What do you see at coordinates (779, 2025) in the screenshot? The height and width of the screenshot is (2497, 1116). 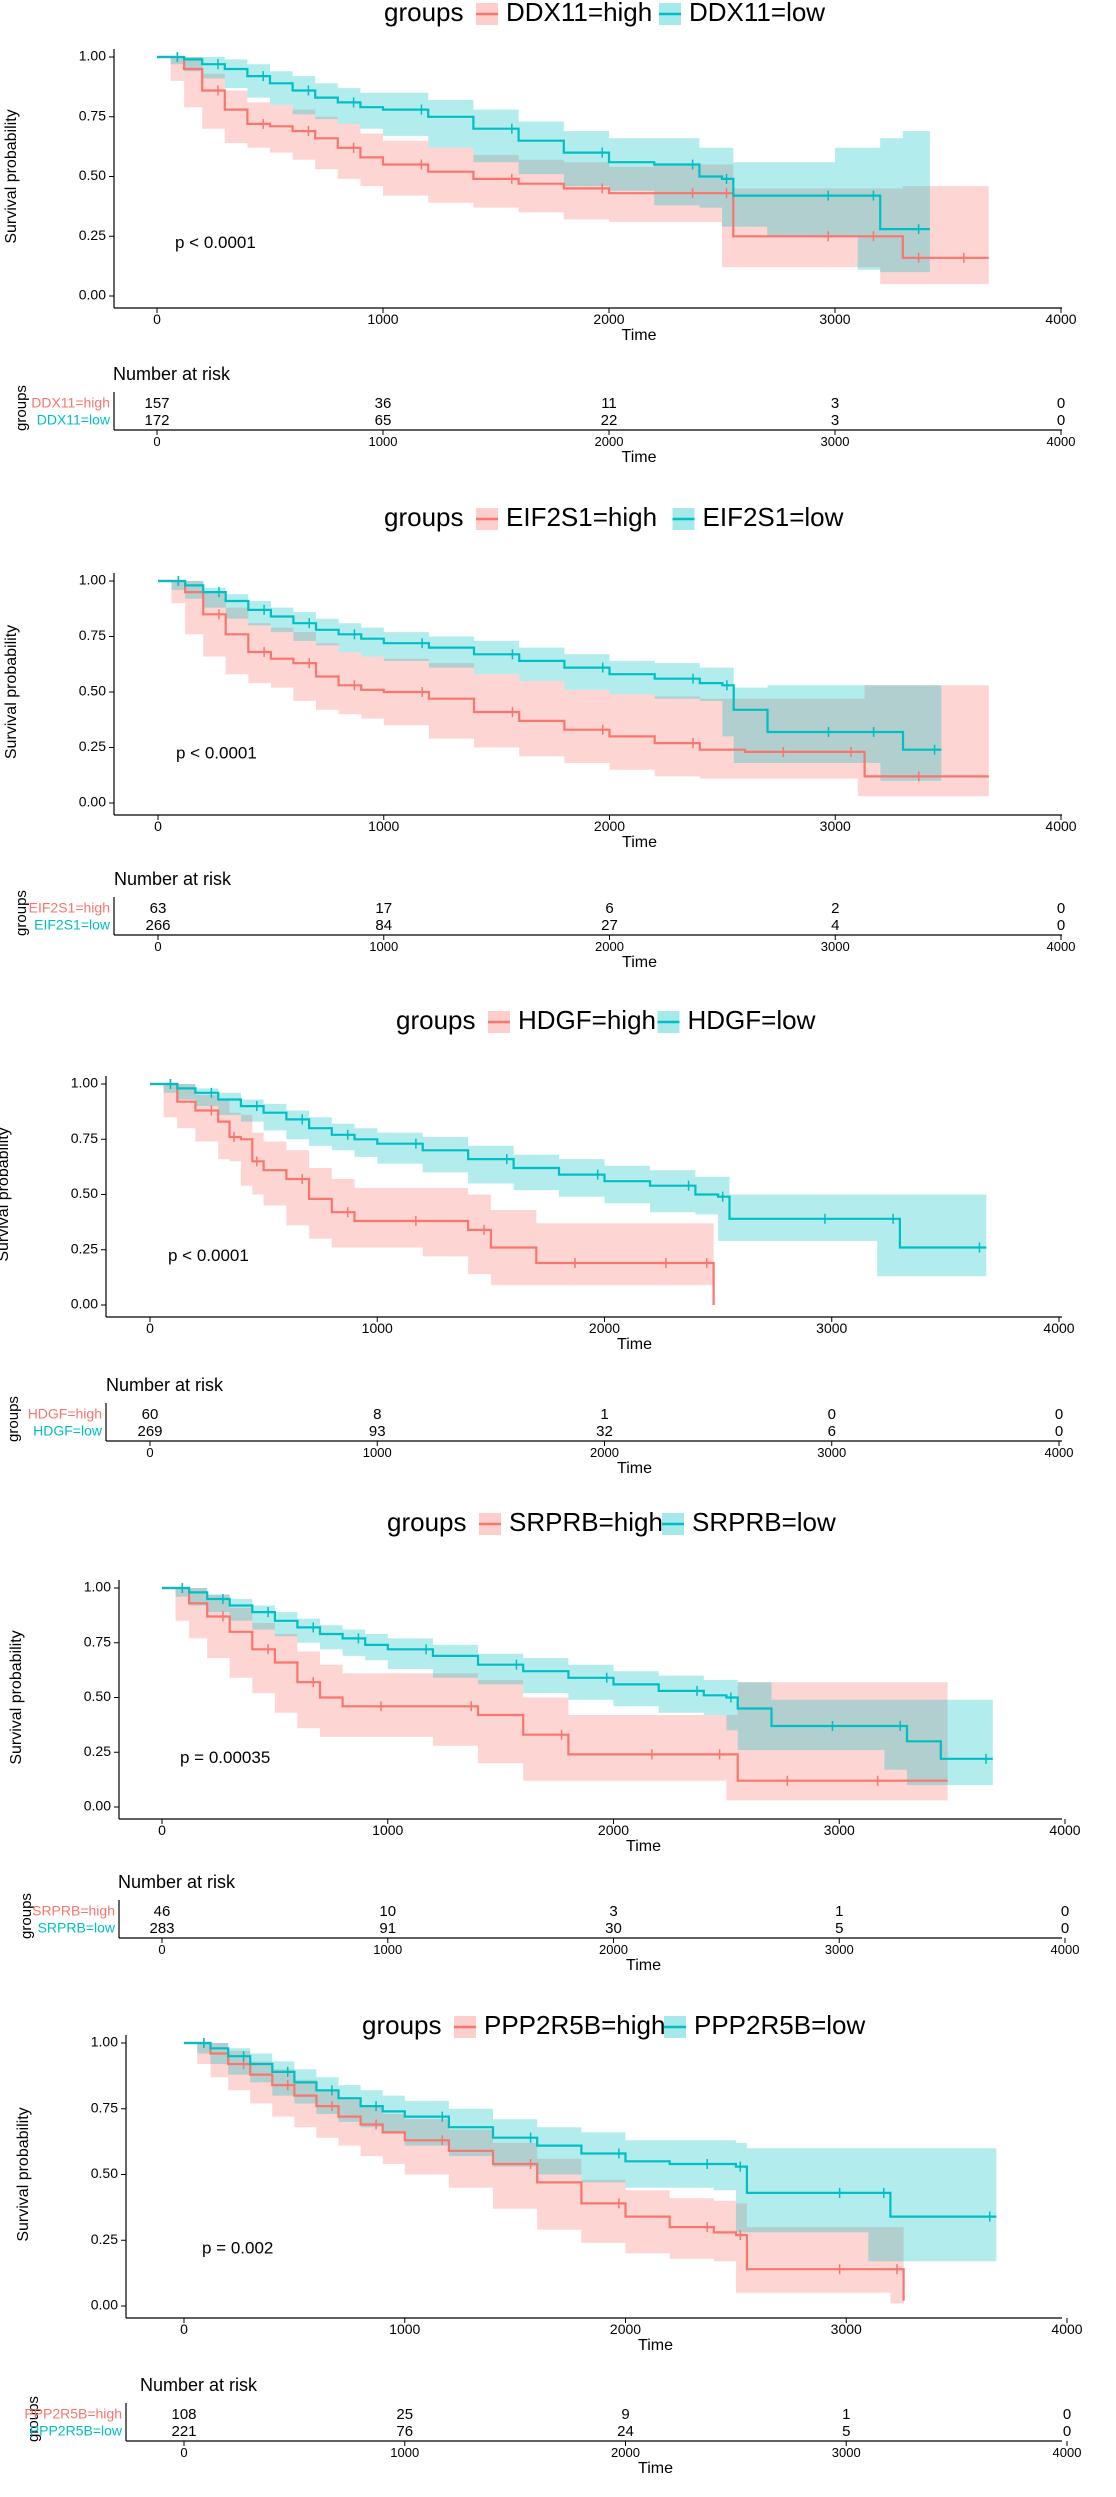 I see `legend-label-low: PPP2R5B=low` at bounding box center [779, 2025].